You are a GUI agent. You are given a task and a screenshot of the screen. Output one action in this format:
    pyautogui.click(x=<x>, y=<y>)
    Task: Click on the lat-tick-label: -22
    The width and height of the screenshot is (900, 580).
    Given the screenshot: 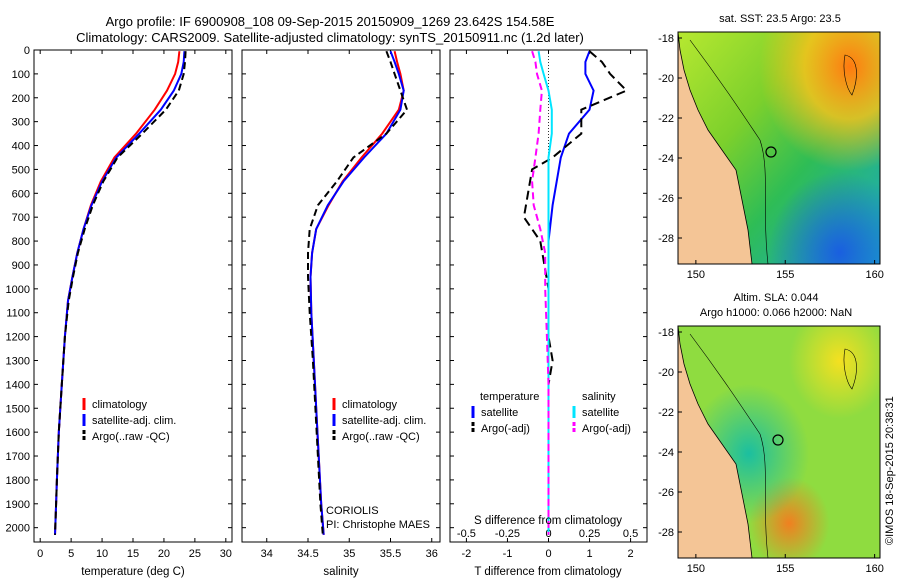 What is the action you would take?
    pyautogui.click(x=666, y=119)
    